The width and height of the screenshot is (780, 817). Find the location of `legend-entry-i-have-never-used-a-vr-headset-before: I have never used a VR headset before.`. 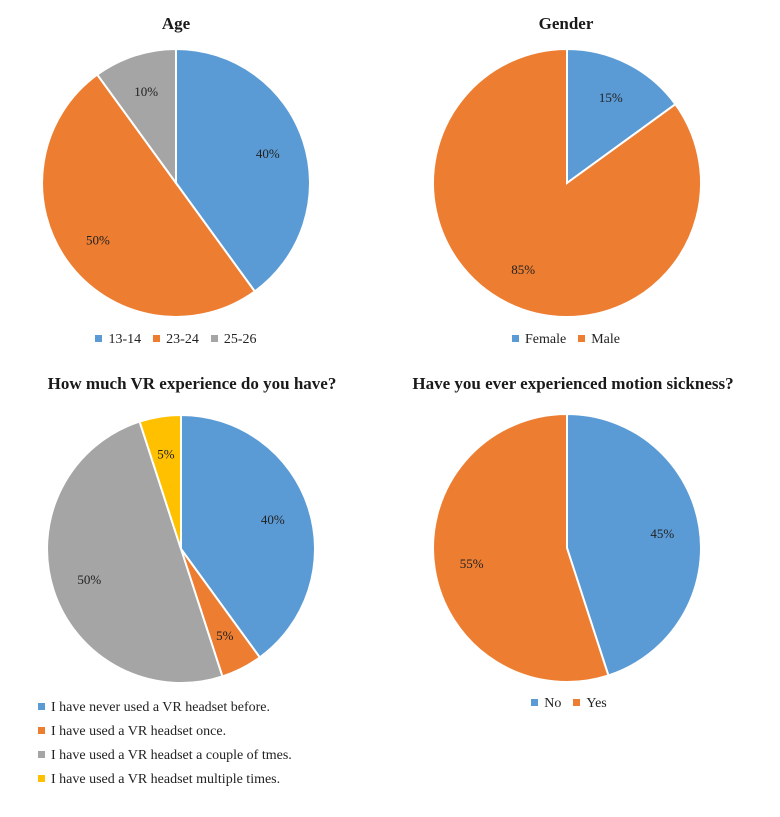

legend-entry-i-have-never-used-a-vr-headset-before: I have never used a VR headset before. is located at coordinates (165, 708).